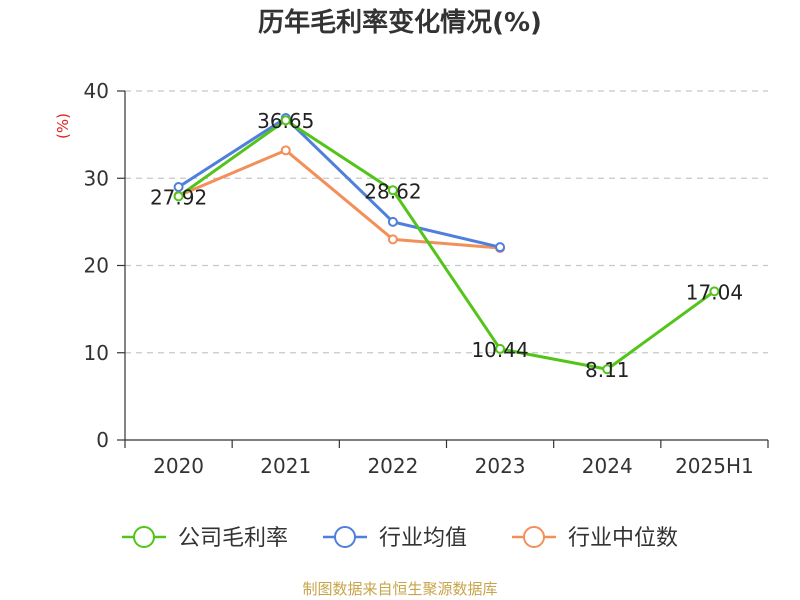 This screenshot has width=800, height=600. Describe the element at coordinates (63, 126) in the screenshot. I see `y-axis-label: (%)` at that location.